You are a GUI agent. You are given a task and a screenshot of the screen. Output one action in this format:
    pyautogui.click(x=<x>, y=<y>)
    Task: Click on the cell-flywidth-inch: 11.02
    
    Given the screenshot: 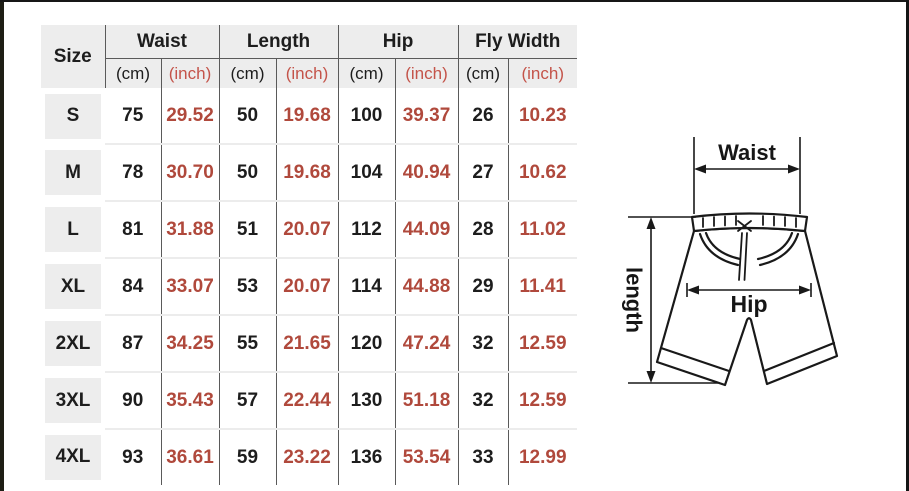 What is the action you would take?
    pyautogui.click(x=542, y=229)
    